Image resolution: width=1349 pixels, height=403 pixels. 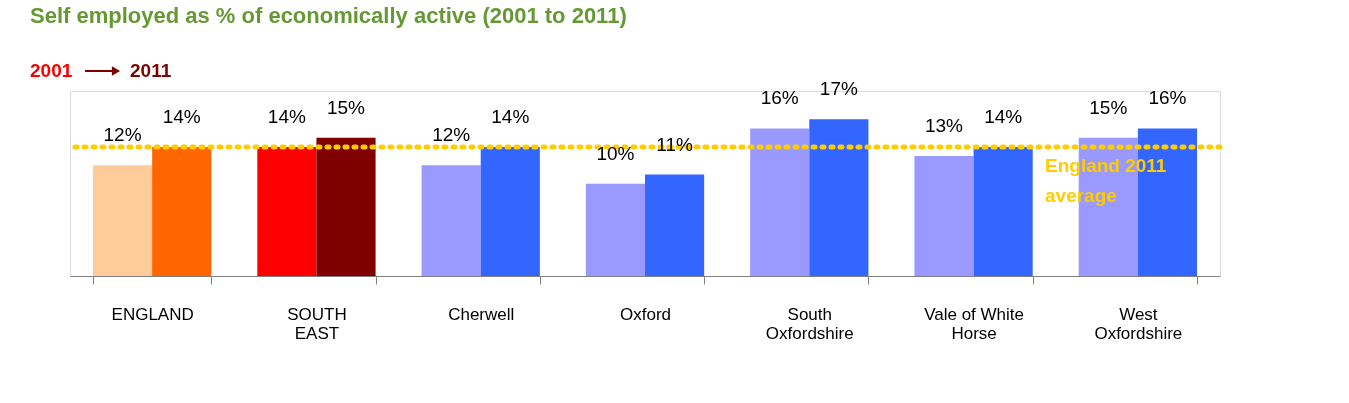 What do you see at coordinates (615, 153) in the screenshot?
I see `data-label: 10%` at bounding box center [615, 153].